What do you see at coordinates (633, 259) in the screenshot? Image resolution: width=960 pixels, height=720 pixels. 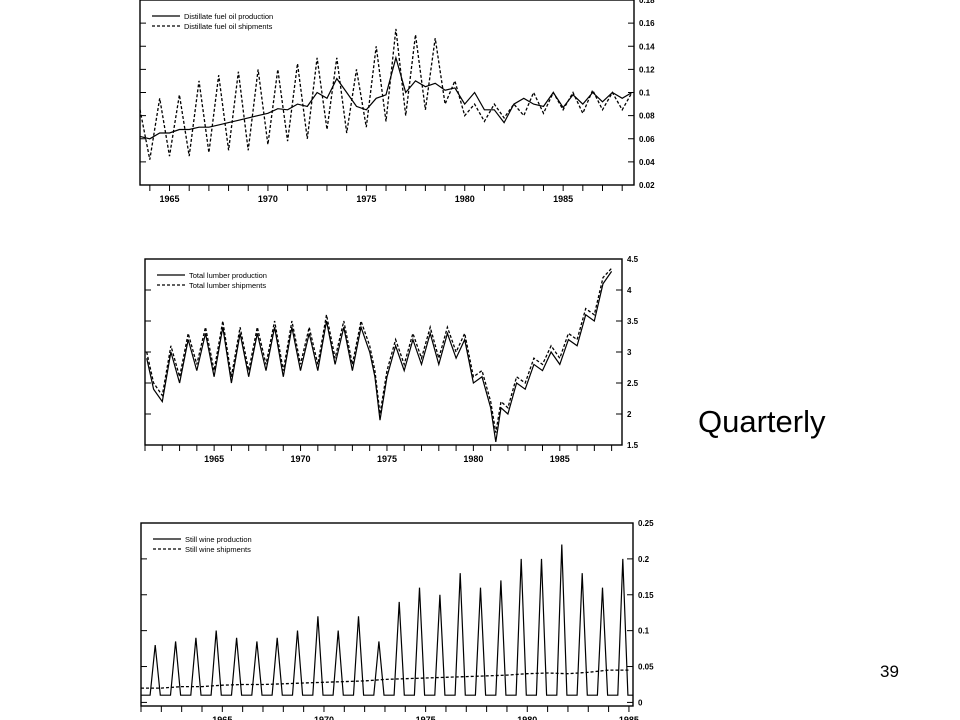 I see `y-tick-label: 4.5` at bounding box center [633, 259].